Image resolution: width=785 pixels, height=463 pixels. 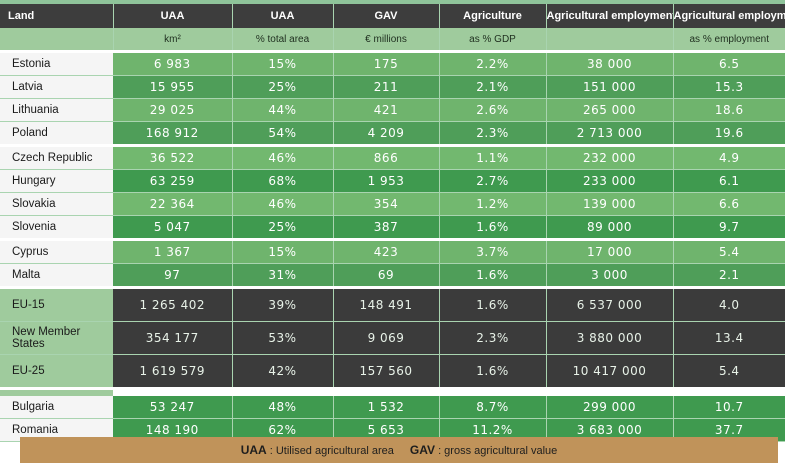 What do you see at coordinates (392, 392) in the screenshot?
I see `group-spacer` at bounding box center [392, 392].